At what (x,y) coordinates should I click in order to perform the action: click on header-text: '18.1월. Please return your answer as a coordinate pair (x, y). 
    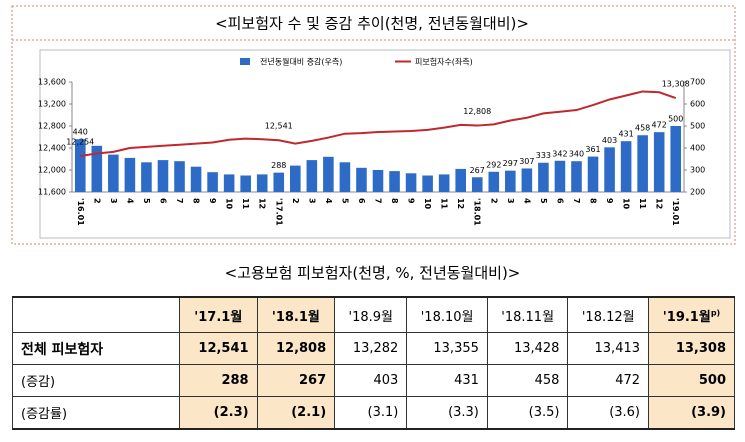
    Looking at the image, I should click on (295, 317).